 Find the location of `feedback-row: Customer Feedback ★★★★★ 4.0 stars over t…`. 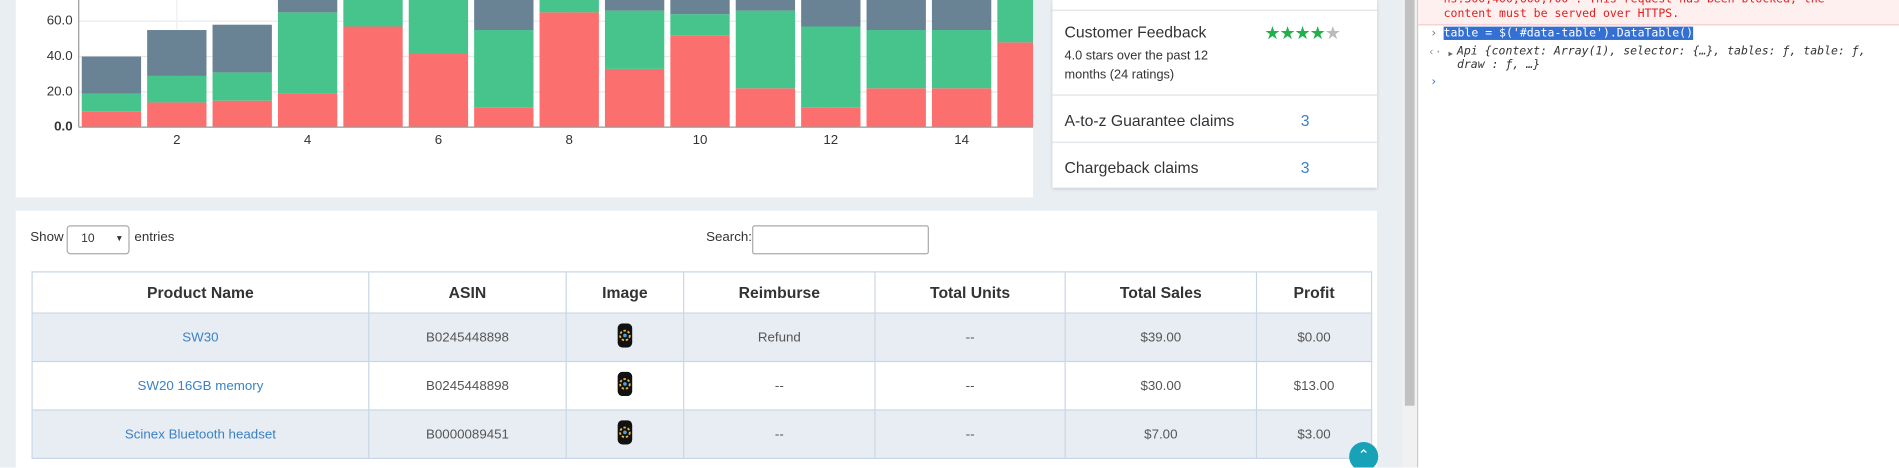

feedback-row: Customer Feedback ★★★★★ 4.0 stars over t… is located at coordinates (1215, 52).